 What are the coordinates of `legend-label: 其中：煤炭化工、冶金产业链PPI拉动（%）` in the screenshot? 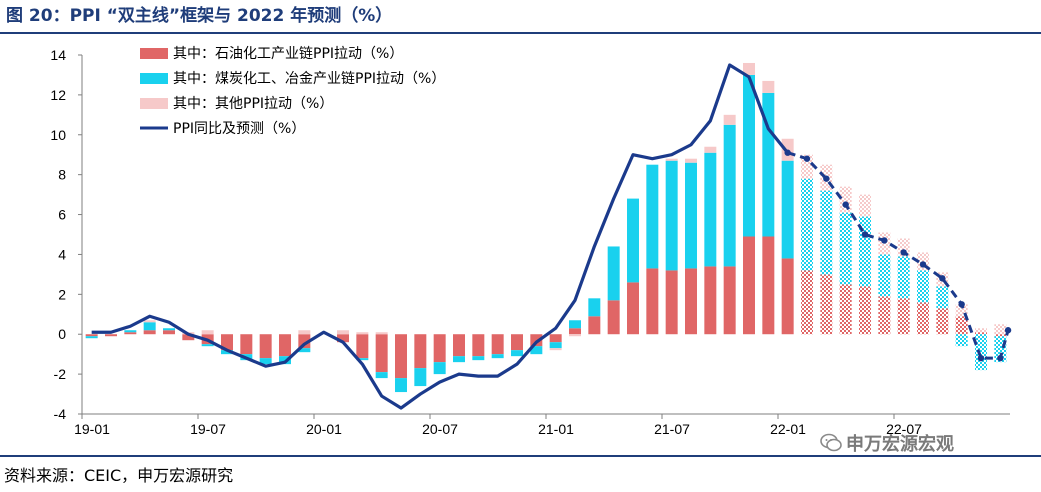 It's located at (309, 79).